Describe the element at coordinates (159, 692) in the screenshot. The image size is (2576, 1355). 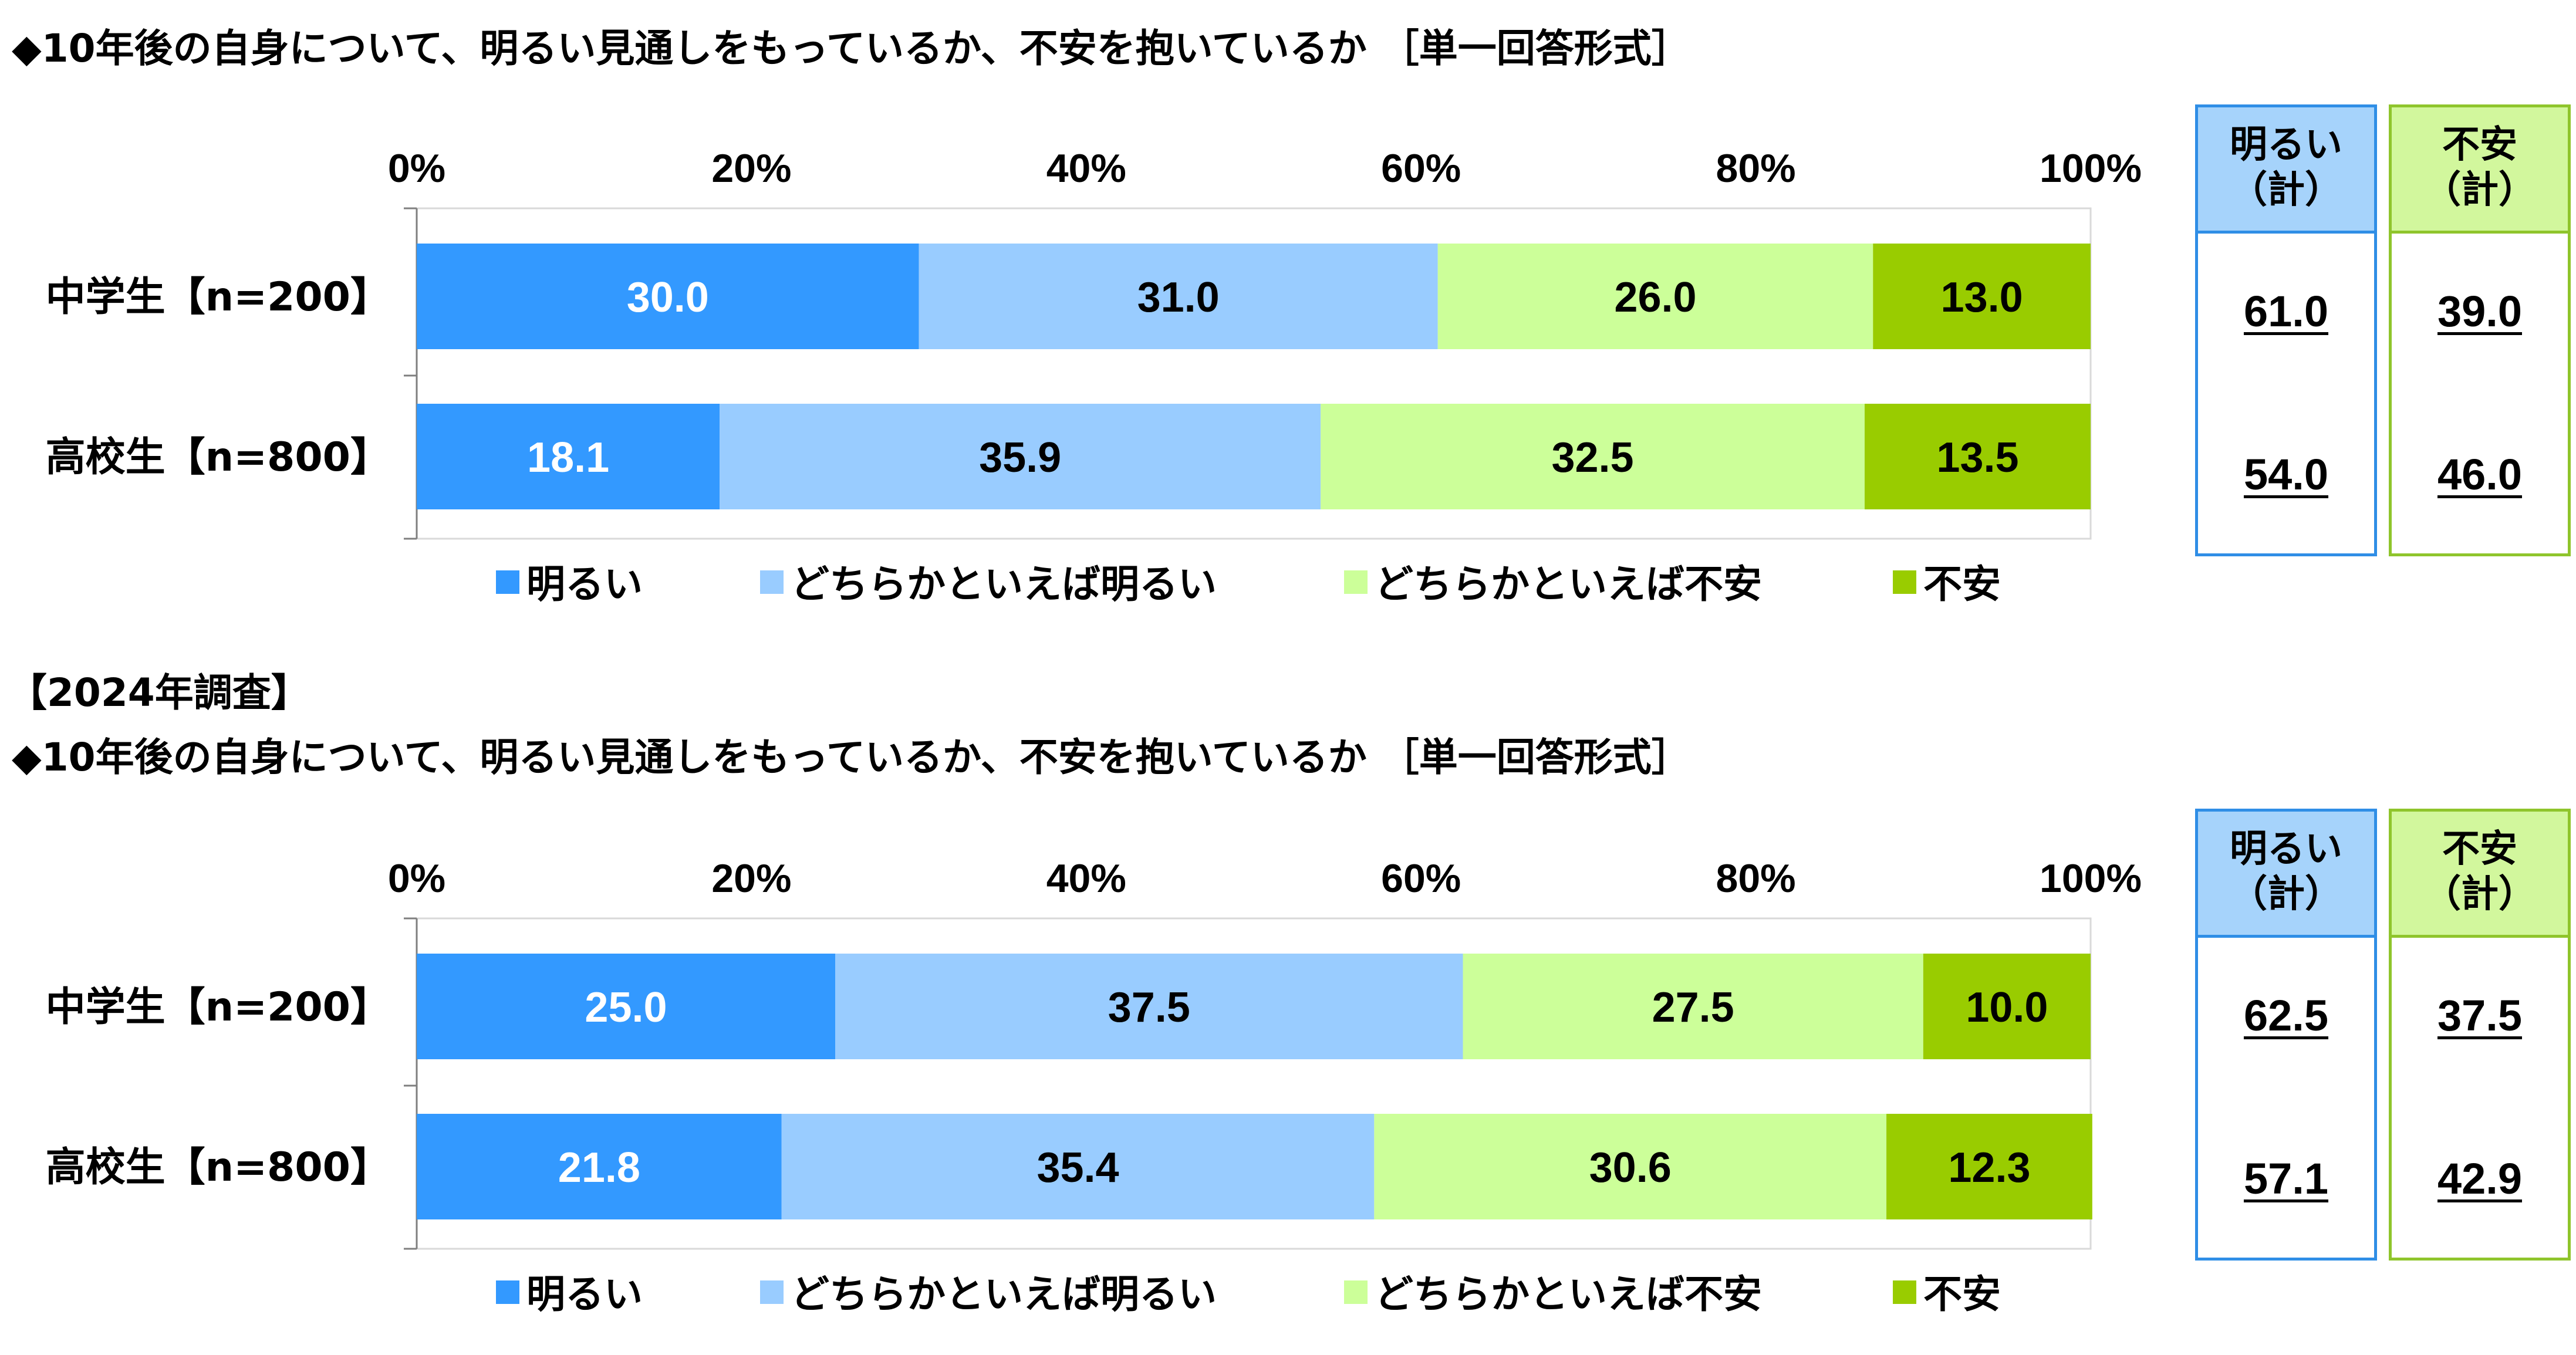
I see `section-label-2024: 【2024年調査】` at that location.